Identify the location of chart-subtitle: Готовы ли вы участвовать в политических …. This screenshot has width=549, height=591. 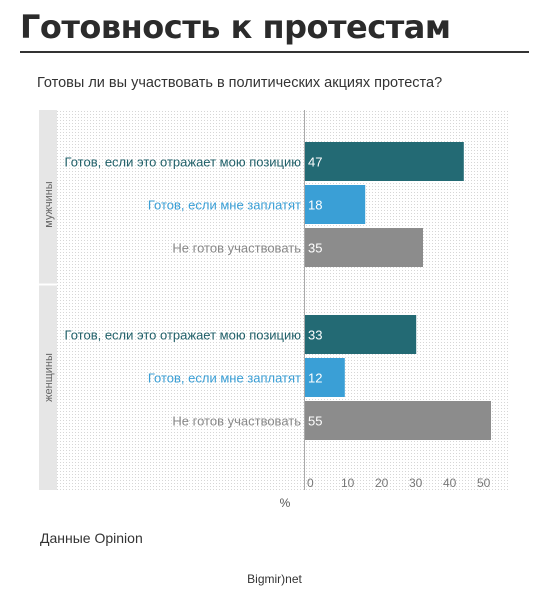
(240, 83).